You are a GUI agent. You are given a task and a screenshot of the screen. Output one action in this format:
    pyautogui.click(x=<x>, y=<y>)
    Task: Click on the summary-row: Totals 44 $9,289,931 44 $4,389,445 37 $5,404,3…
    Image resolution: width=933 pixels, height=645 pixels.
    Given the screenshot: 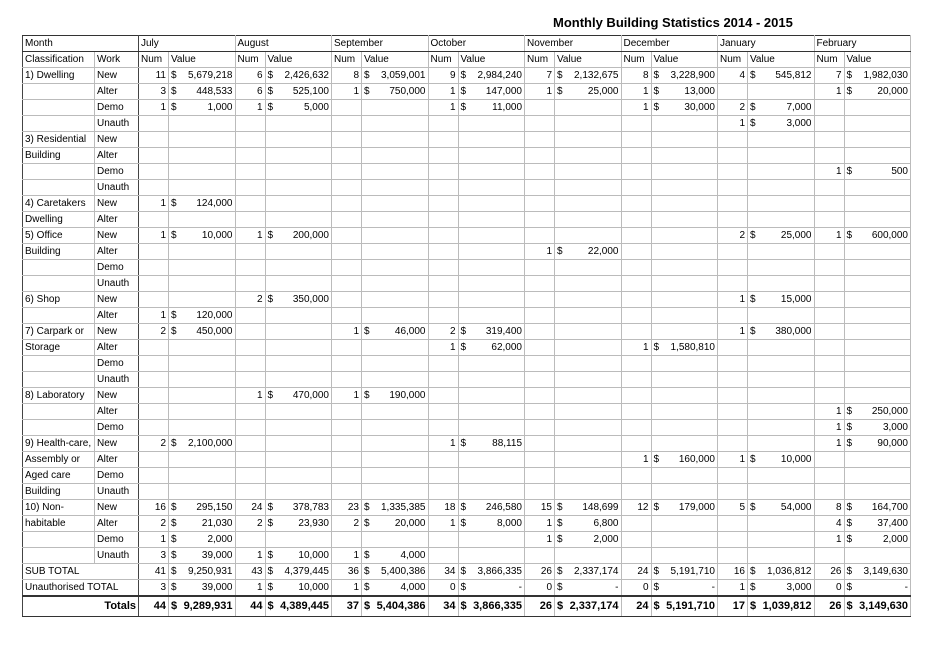 What is the action you would take?
    pyautogui.click(x=466, y=606)
    